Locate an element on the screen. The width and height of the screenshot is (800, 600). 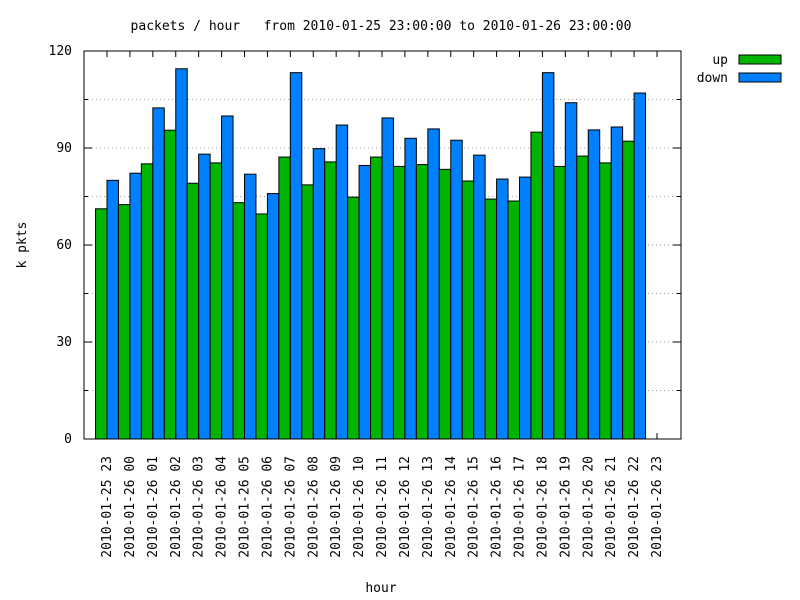
x-tick-label: 2010-01-26 15 is located at coordinates (474, 507).